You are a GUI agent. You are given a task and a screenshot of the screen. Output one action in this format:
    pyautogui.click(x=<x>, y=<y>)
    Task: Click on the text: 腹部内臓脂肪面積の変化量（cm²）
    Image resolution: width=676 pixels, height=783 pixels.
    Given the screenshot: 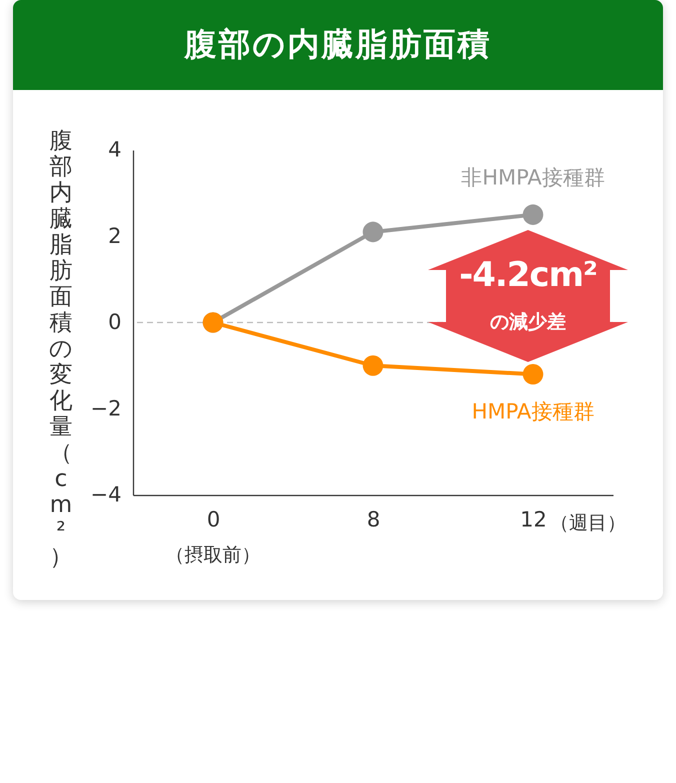 What is the action you would take?
    pyautogui.click(x=61, y=349)
    